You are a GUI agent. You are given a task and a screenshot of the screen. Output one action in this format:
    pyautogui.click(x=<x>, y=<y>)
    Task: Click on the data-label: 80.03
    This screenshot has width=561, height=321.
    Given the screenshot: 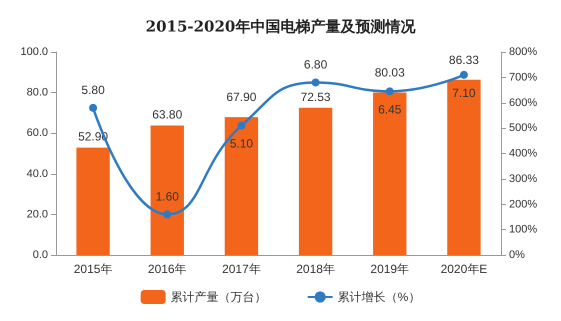 What is the action you would take?
    pyautogui.click(x=390, y=73)
    